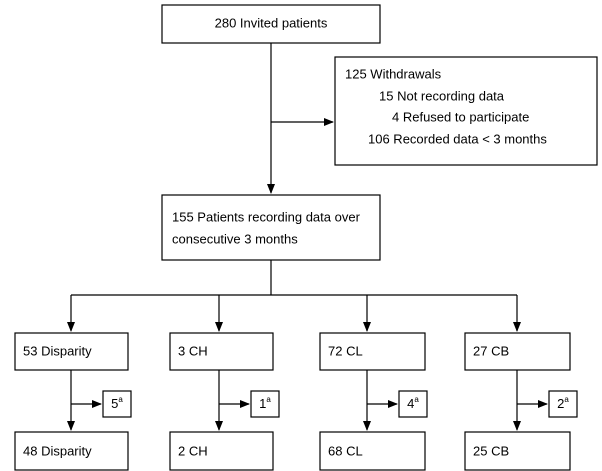  I want to click on excluded-label: 1a, so click(265, 403).